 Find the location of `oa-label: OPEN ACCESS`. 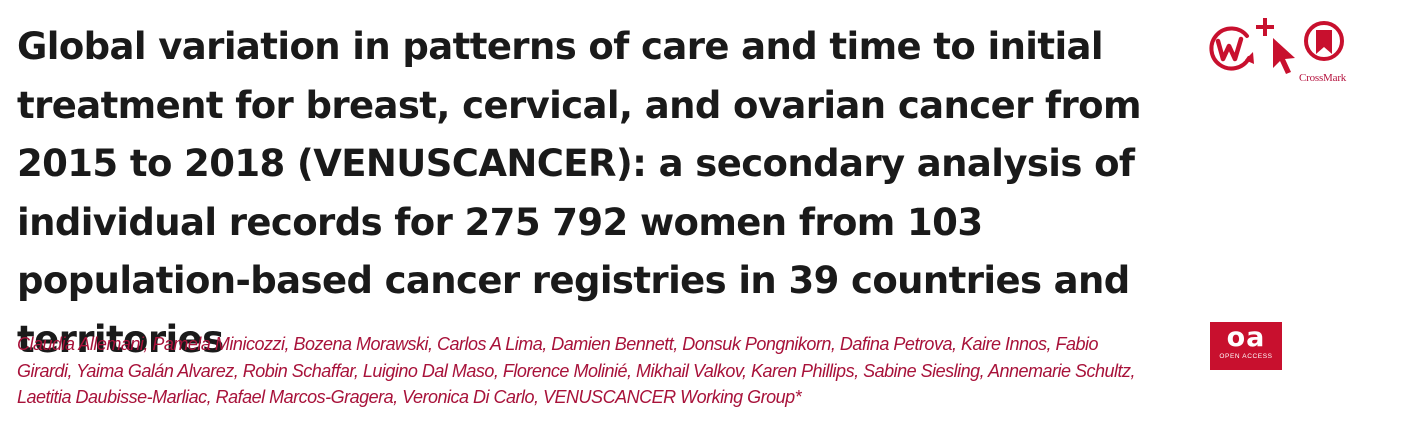

oa-label: OPEN ACCESS is located at coordinates (1246, 356).